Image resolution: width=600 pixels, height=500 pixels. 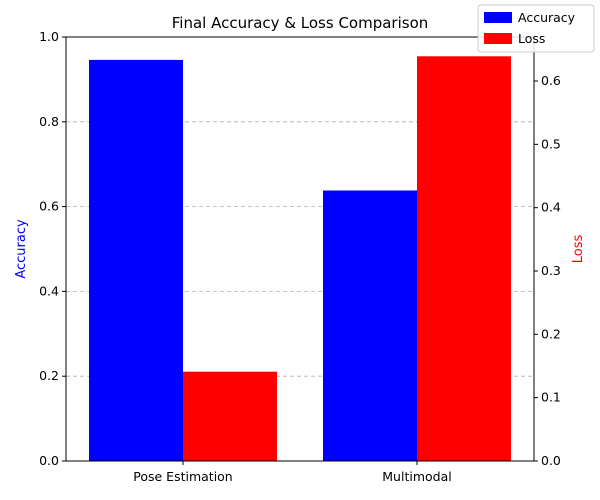 I want to click on right-tick-label: 0.6, so click(x=551, y=80).